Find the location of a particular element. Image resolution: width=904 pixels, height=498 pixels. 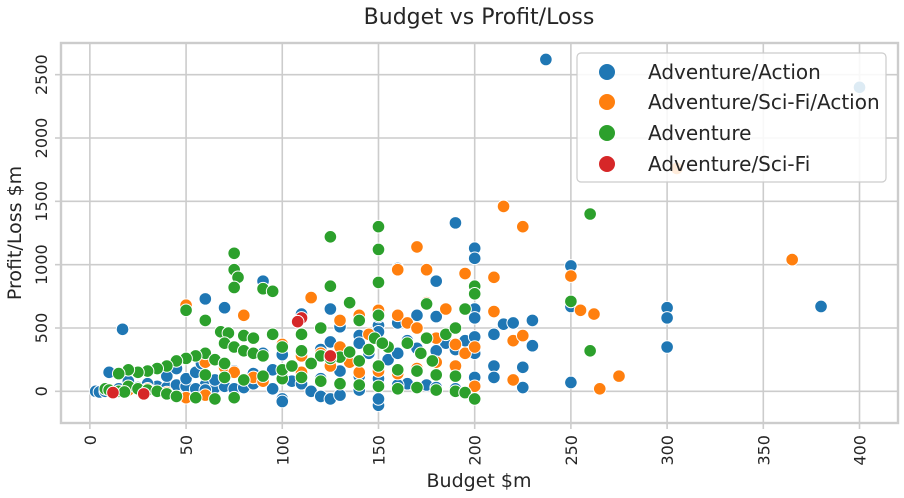

y-tick-label: 0 is located at coordinates (41, 391).